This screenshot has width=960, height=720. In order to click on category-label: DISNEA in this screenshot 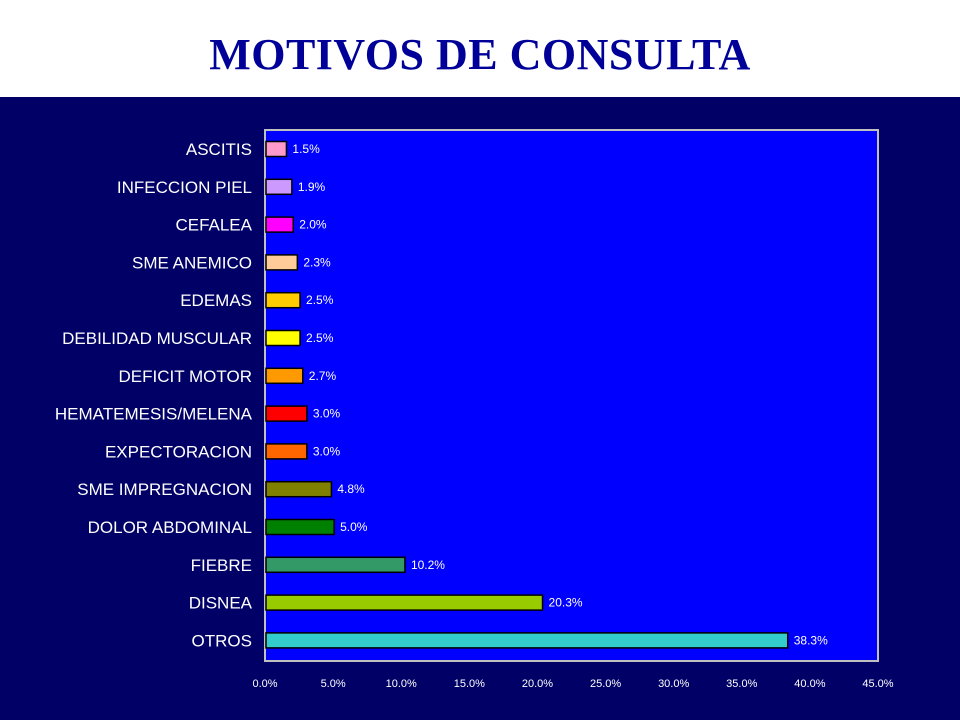, I will do `click(221, 603)`.